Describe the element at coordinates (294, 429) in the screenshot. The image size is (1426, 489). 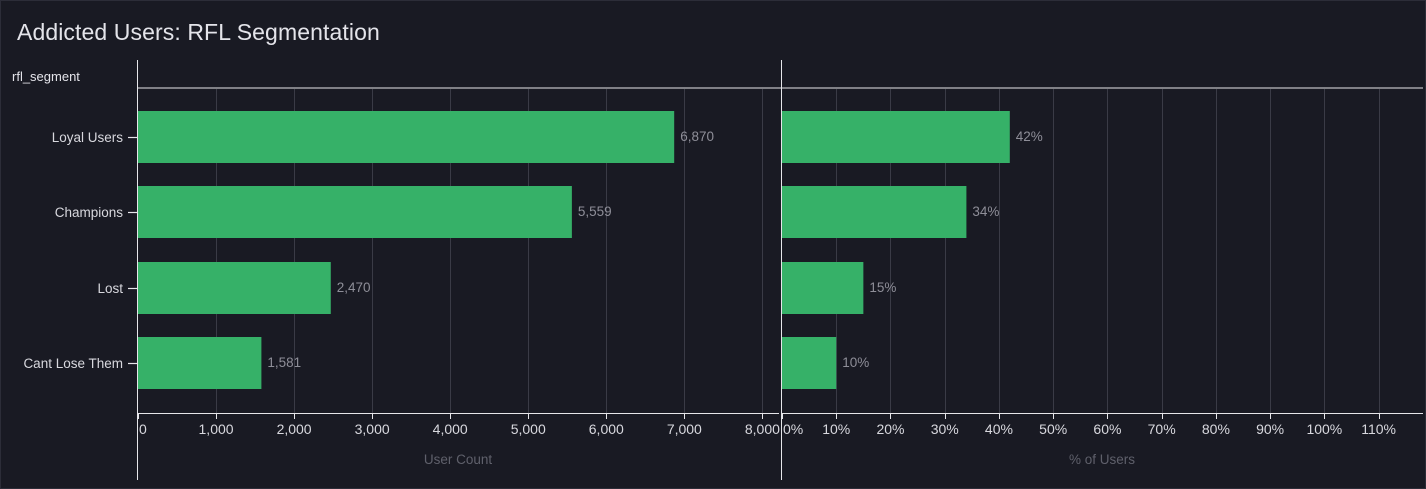
I see `user-count-x-tick-label: 2,000` at that location.